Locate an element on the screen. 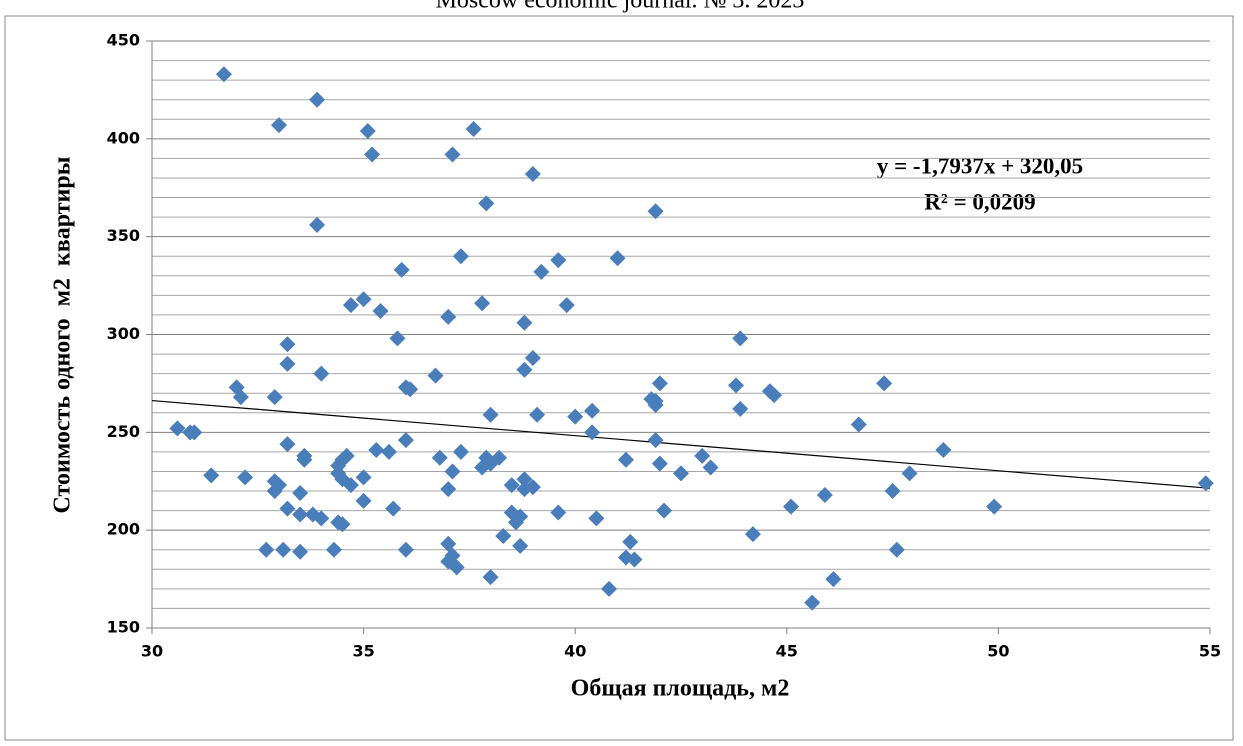  x-tick-label: 30 is located at coordinates (152, 651).